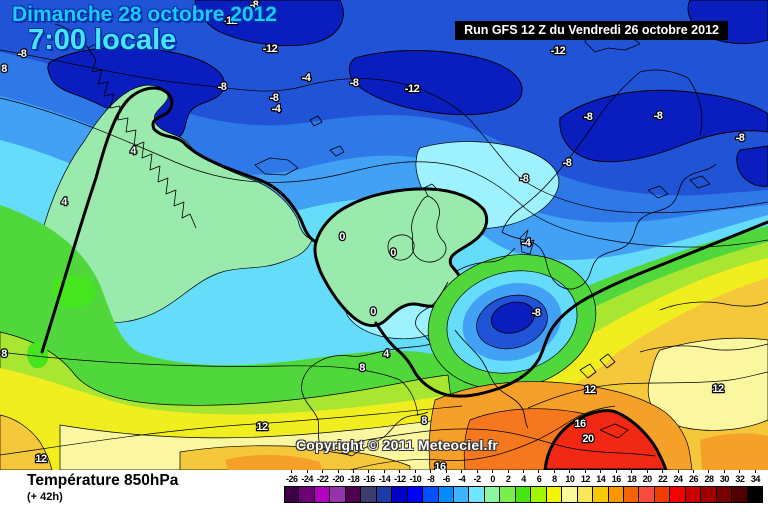  Describe the element at coordinates (632, 479) in the screenshot. I see `legend-value: 18` at that location.